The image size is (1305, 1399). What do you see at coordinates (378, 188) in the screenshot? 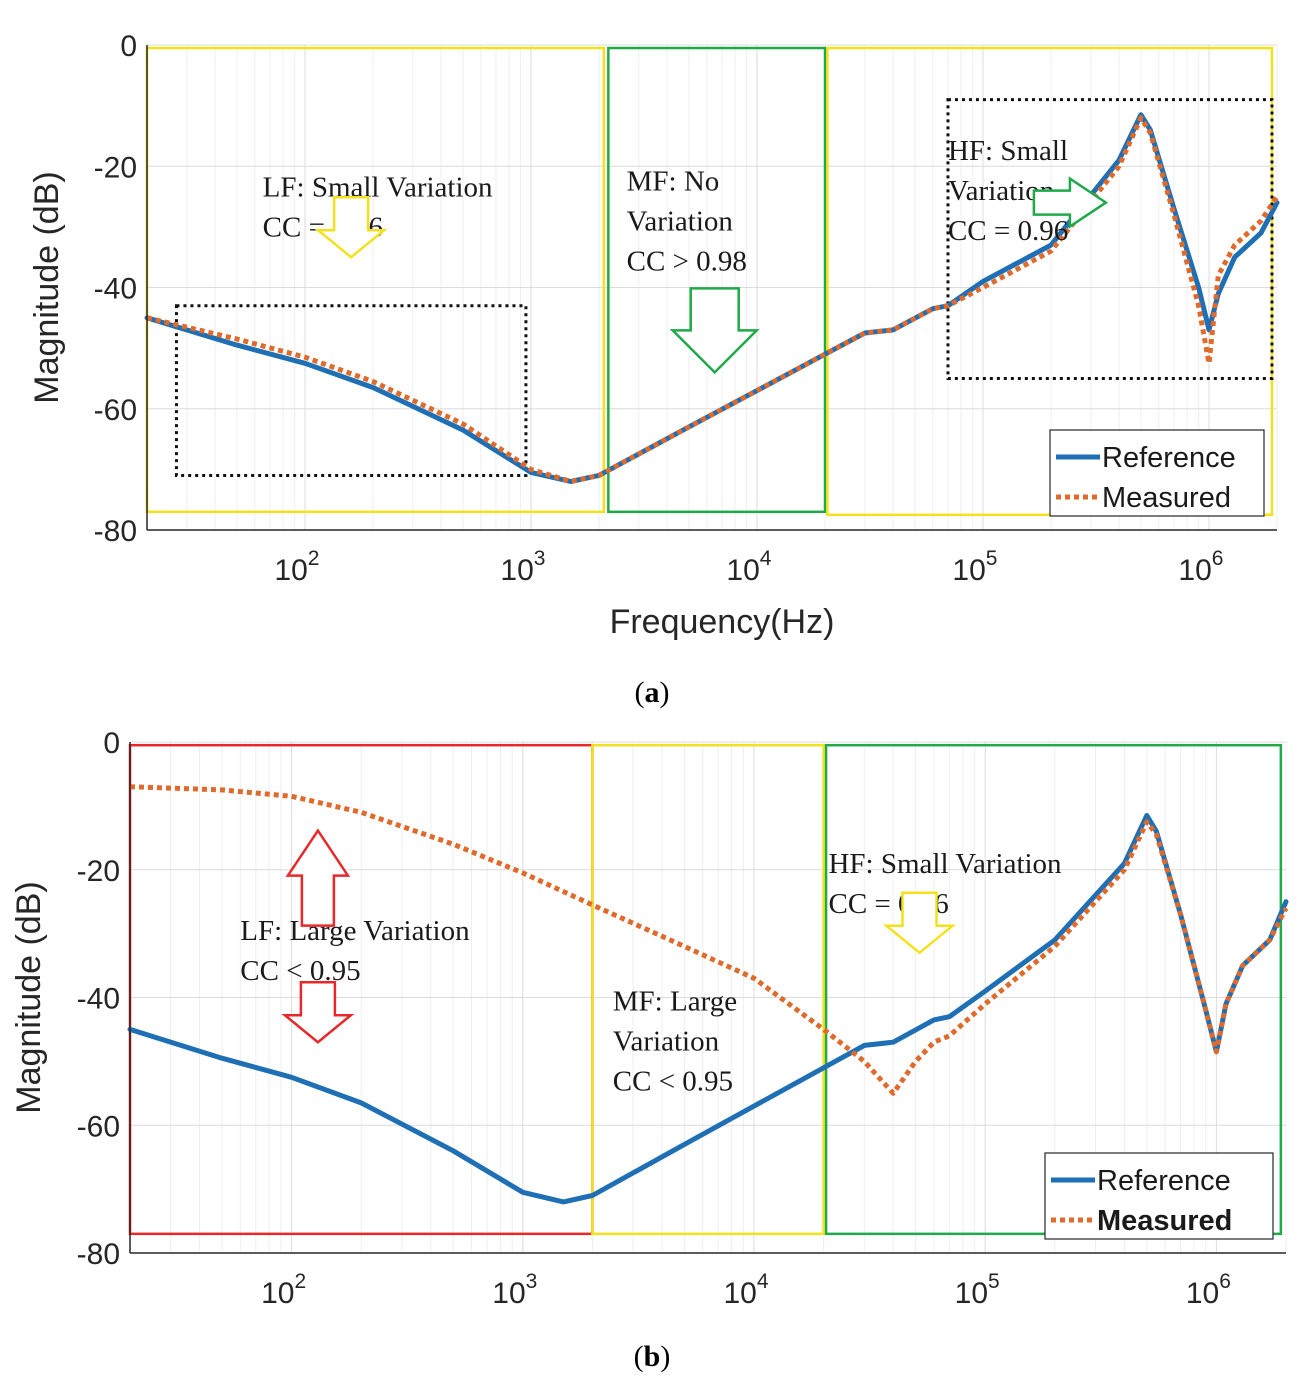
I see `annotation-line: LF: Small Variation` at bounding box center [378, 188].